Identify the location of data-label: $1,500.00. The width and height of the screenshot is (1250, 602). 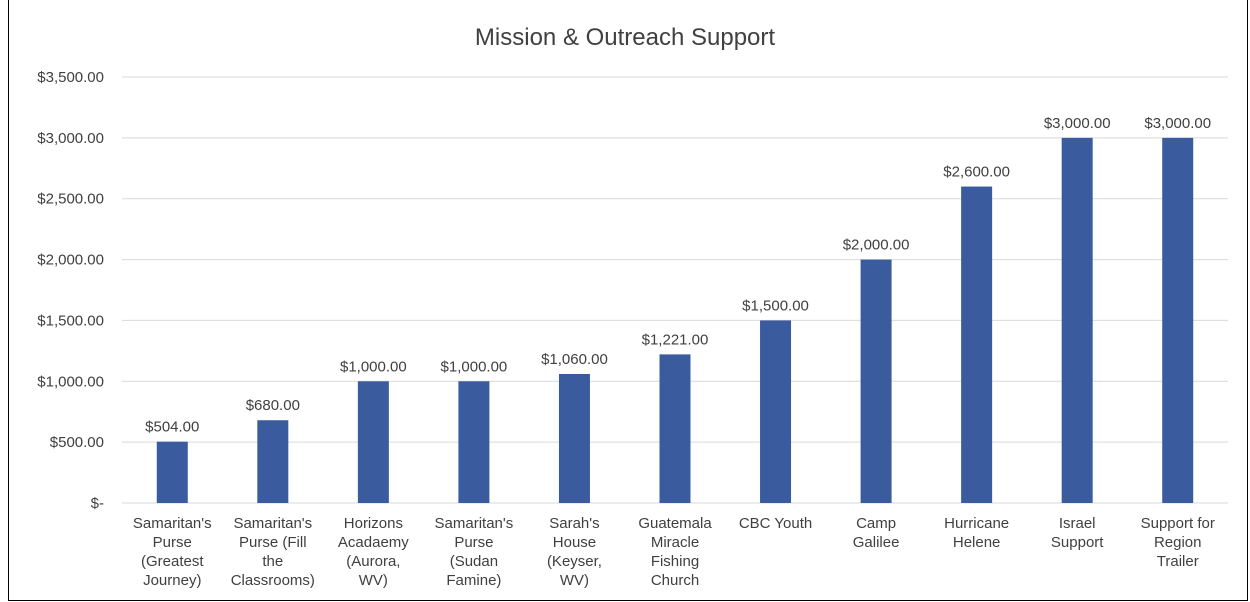
(775, 305).